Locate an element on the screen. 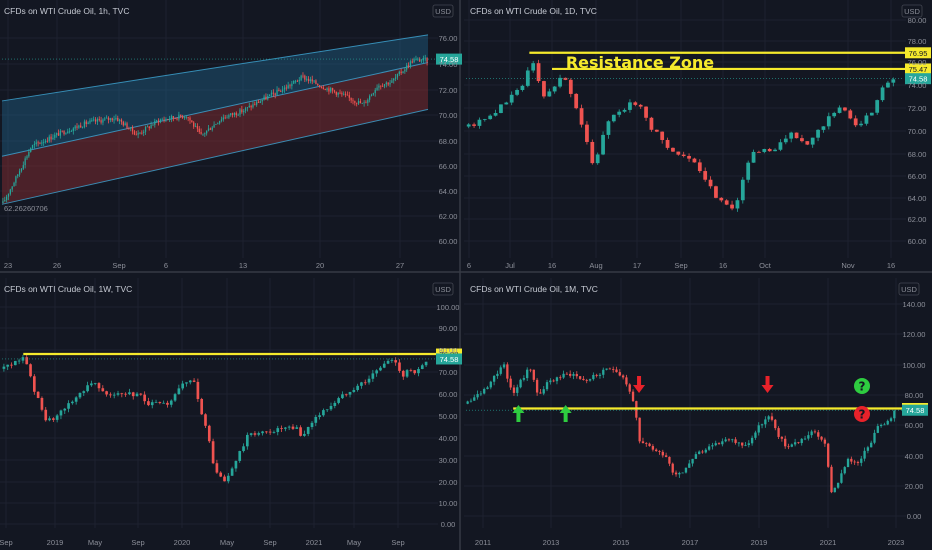  currency-label: USD is located at coordinates (909, 289).